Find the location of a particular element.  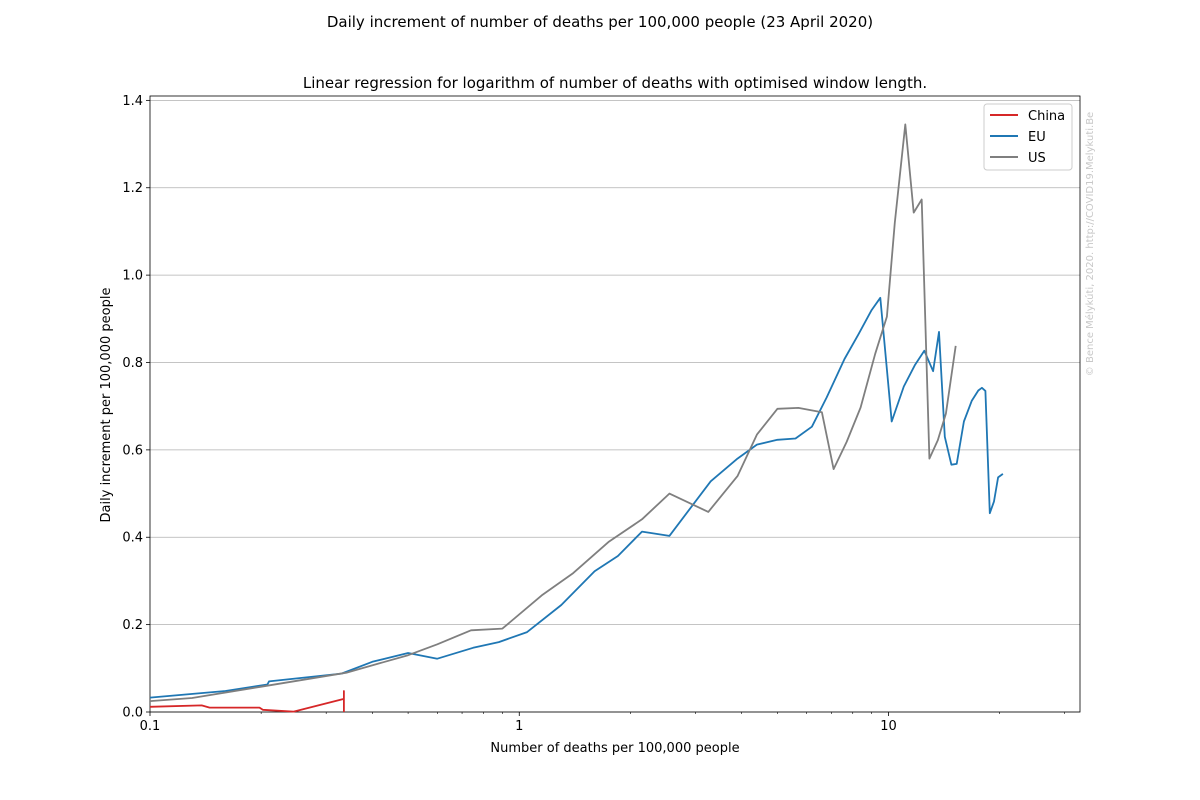

y-tick-label-5: 1.0 is located at coordinates (132, 276).